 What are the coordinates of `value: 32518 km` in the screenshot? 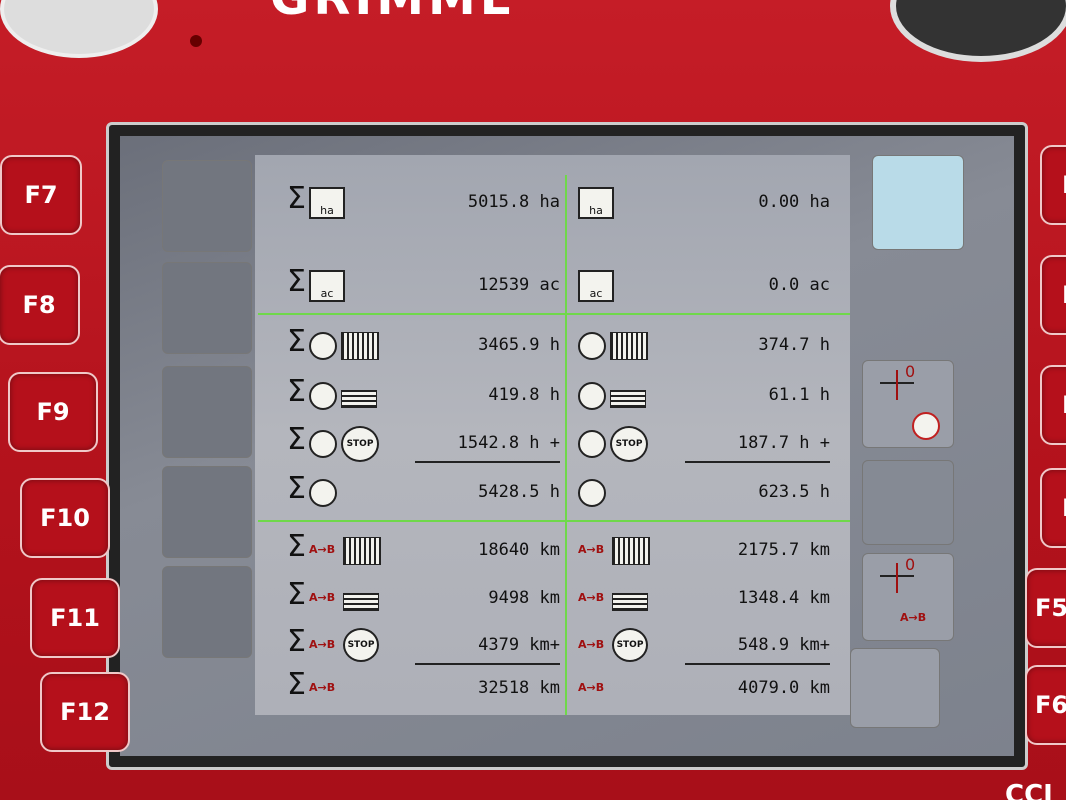 It's located at (519, 688).